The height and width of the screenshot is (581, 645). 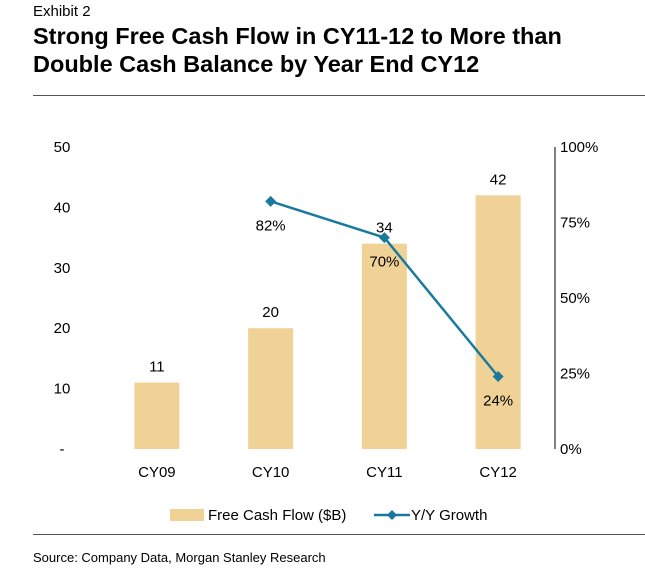 I want to click on right-tick-label: 50%, so click(x=575, y=298).